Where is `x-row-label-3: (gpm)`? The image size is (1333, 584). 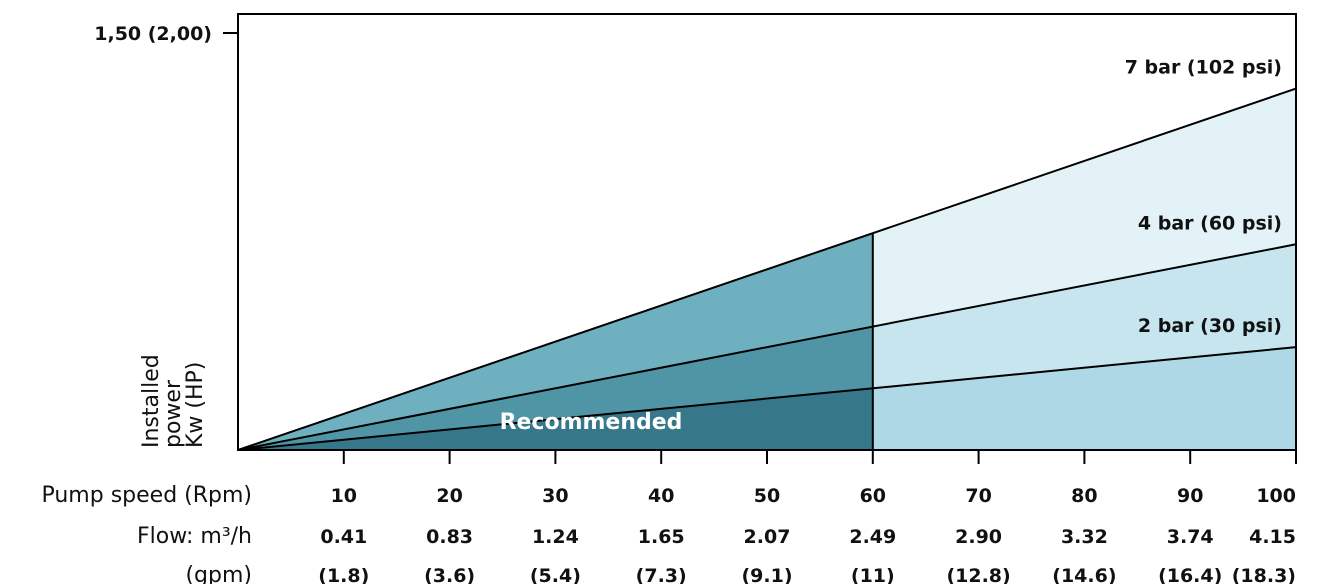 x-row-label-3: (gpm) is located at coordinates (218, 573).